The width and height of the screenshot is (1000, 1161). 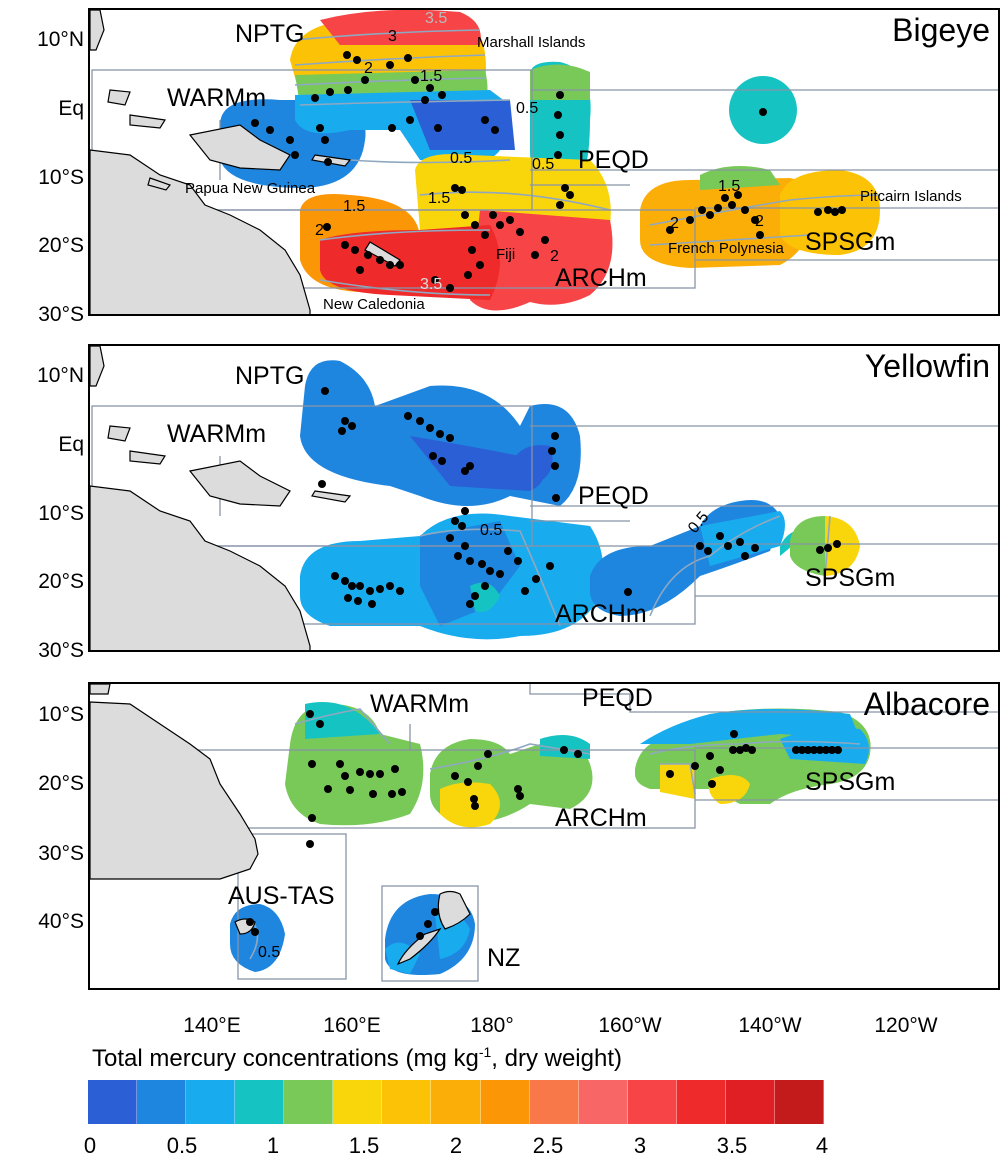 What do you see at coordinates (485, 1052) in the screenshot?
I see `legend-title-superscript: -1` at bounding box center [485, 1052].